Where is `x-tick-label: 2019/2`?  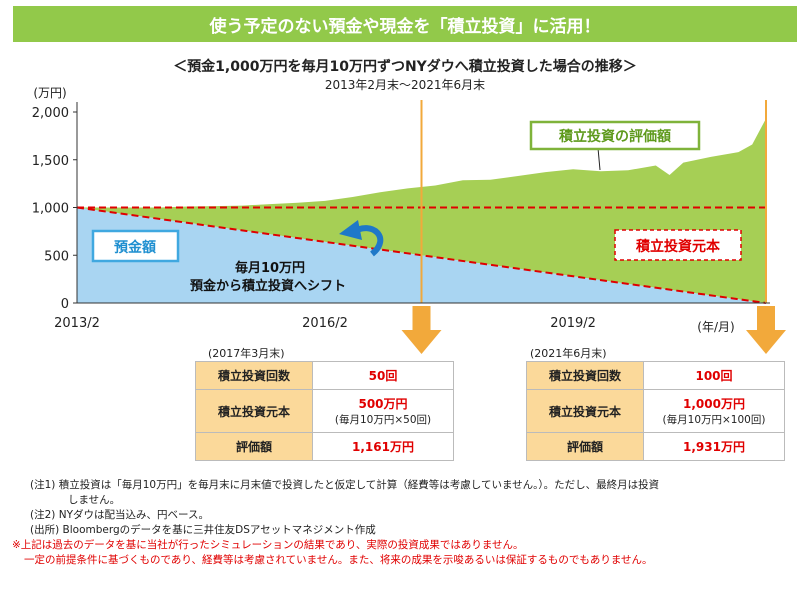
x-tick-label: 2019/2 is located at coordinates (573, 323).